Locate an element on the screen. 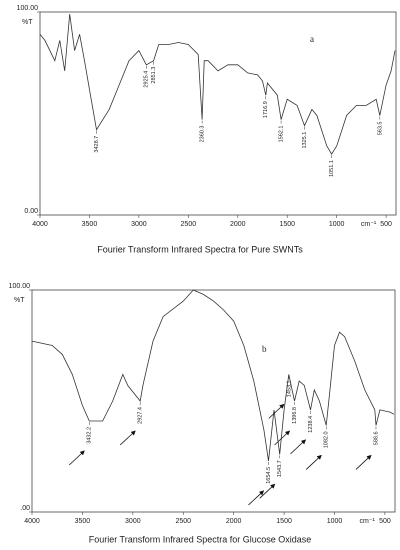  peak-label: 2925.4 is located at coordinates (147, 79).